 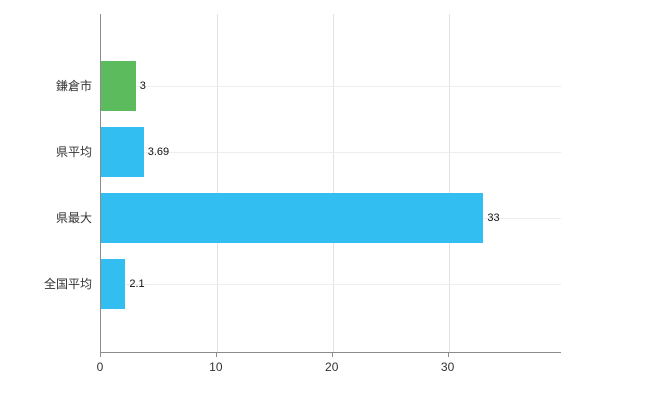 What do you see at coordinates (73, 218) in the screenshot?
I see `category-label: 県最大` at bounding box center [73, 218].